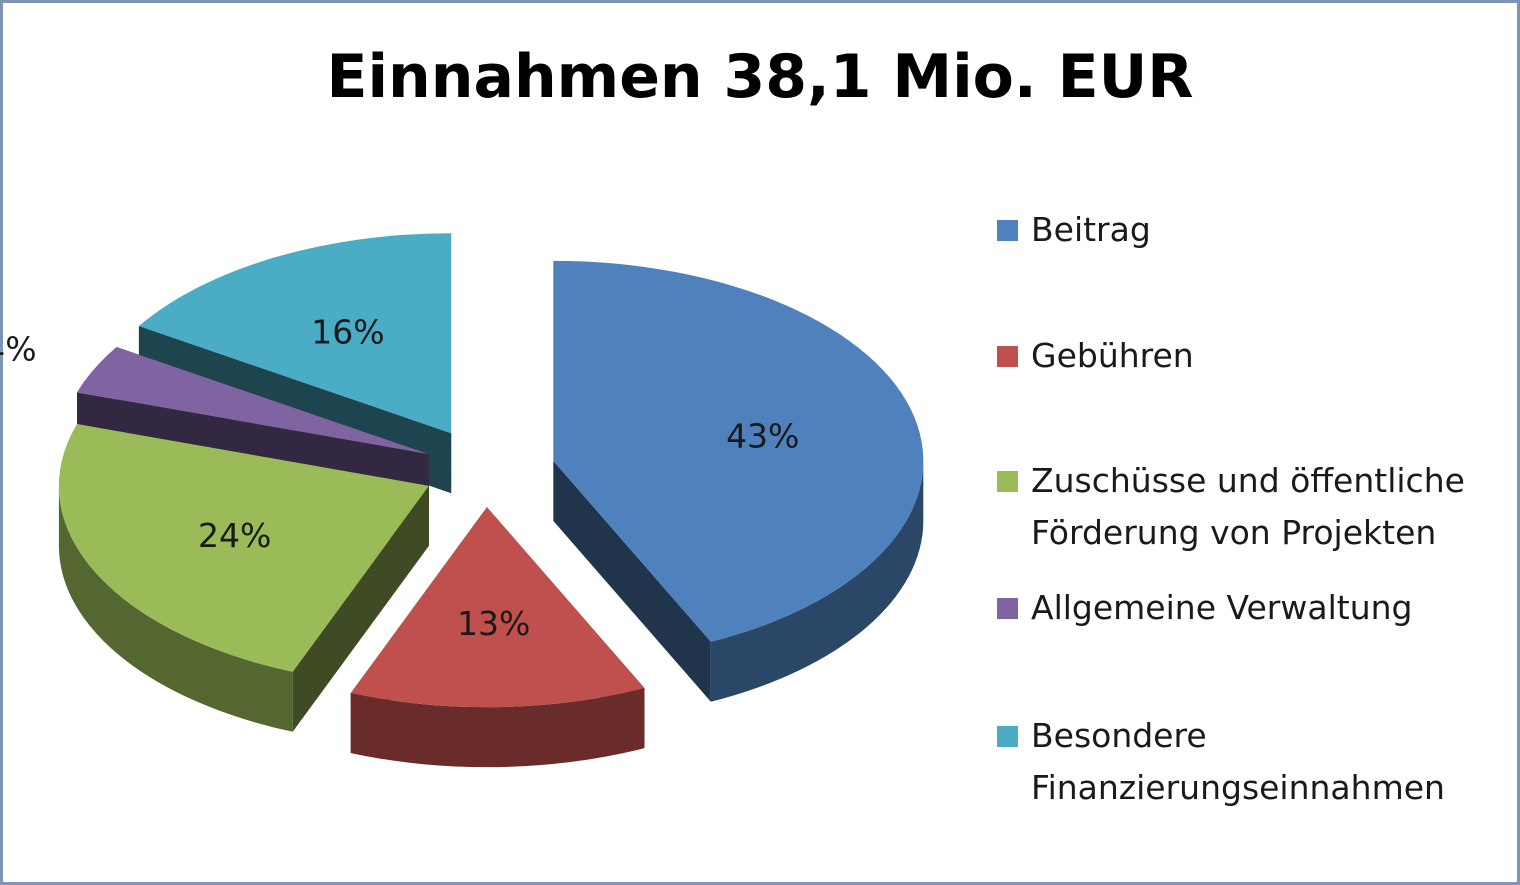  Describe the element at coordinates (1112, 355) in the screenshot. I see `legend-label: Gebühren` at that location.